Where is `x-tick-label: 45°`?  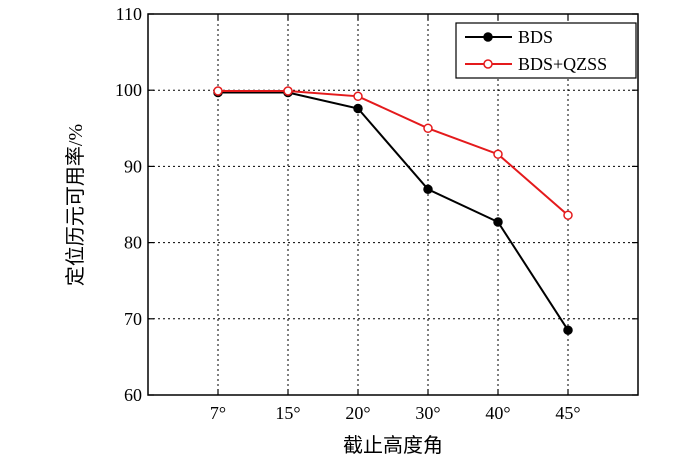 x-tick-label: 45° is located at coordinates (567, 413).